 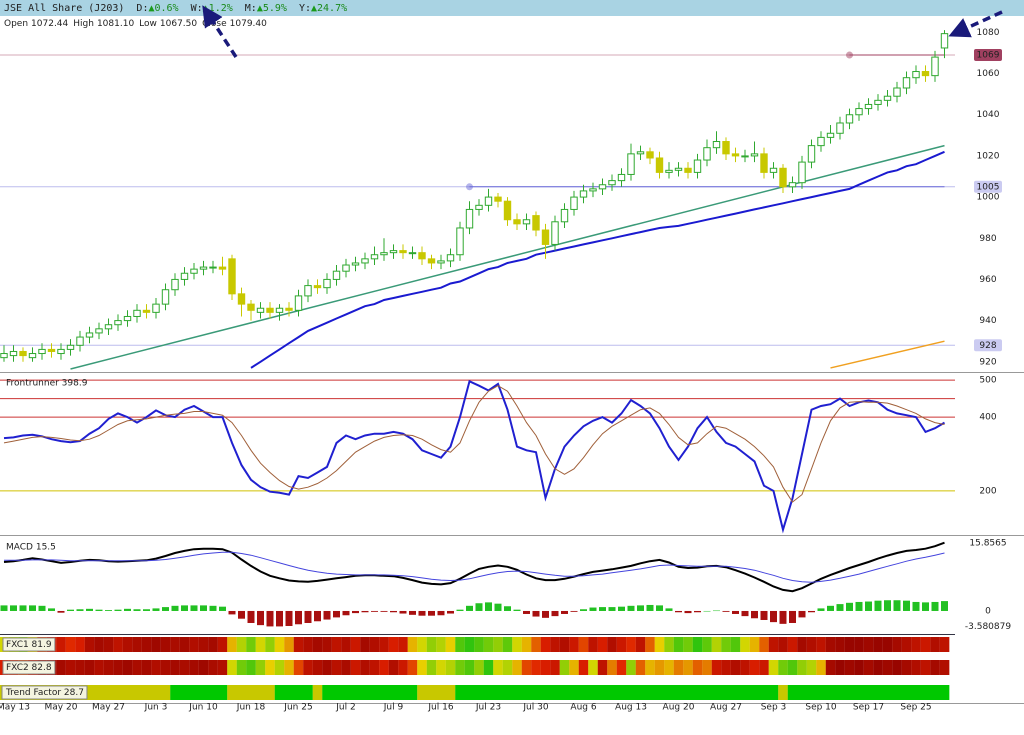 I want to click on change-arrow: ▲, so click(x=260, y=8).